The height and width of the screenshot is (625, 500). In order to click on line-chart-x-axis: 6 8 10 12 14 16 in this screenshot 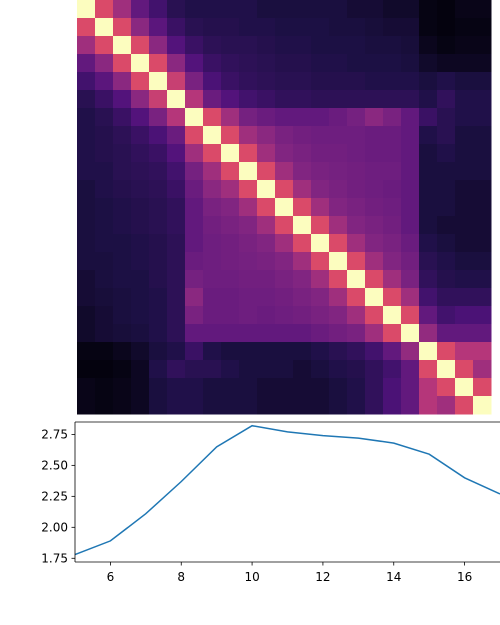, I will do `click(289, 573)`.